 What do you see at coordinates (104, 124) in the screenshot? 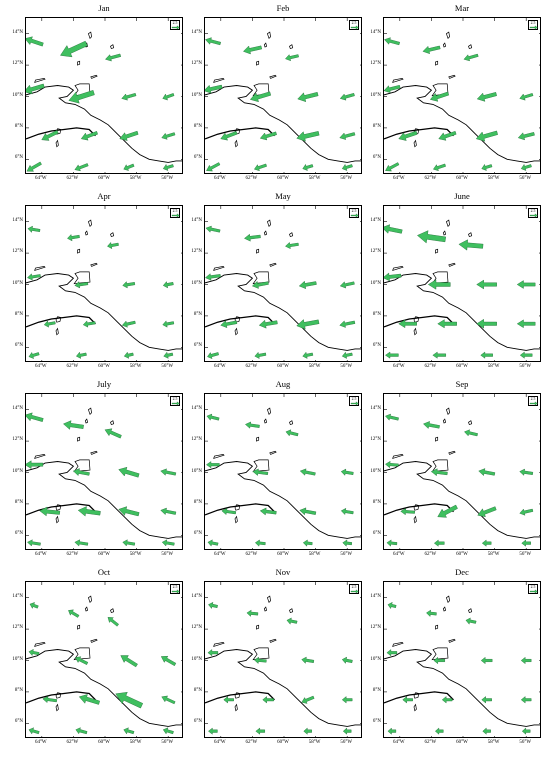
I see `coastline` at bounding box center [104, 124].